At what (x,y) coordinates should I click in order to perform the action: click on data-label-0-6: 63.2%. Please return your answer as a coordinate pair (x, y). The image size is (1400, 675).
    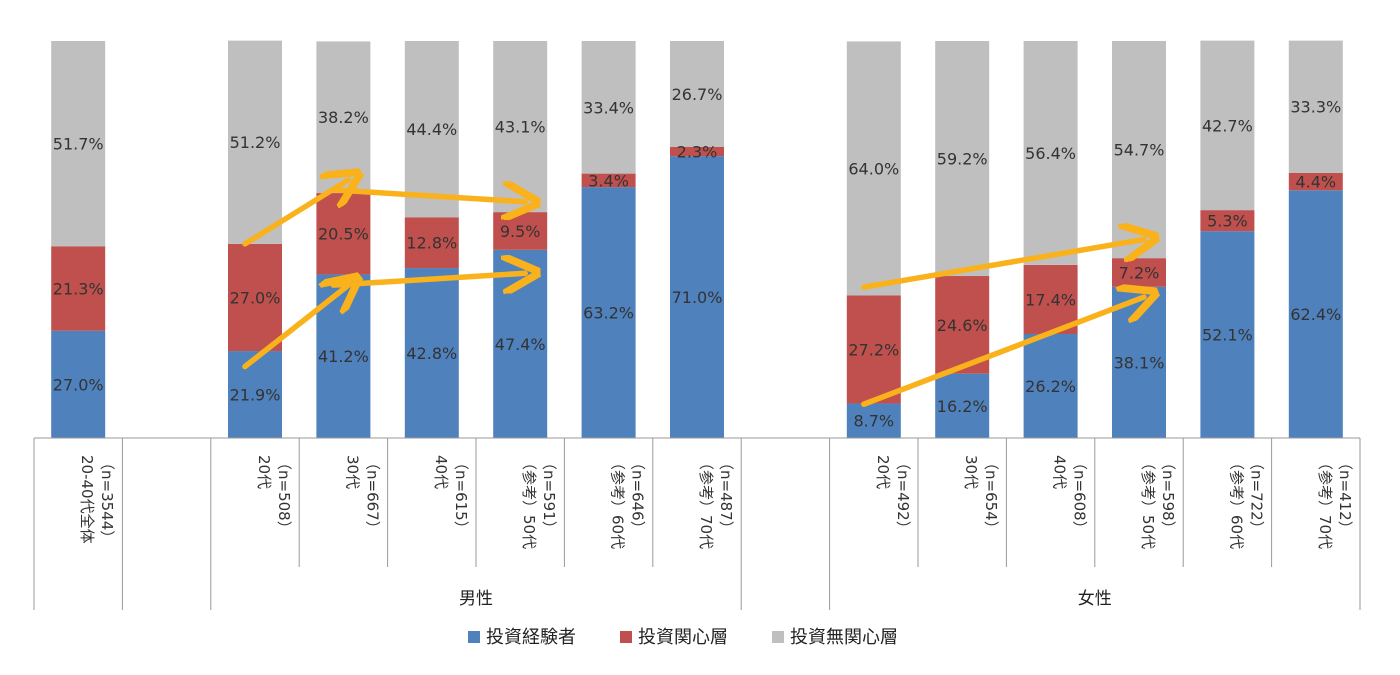
    Looking at the image, I should click on (608, 313).